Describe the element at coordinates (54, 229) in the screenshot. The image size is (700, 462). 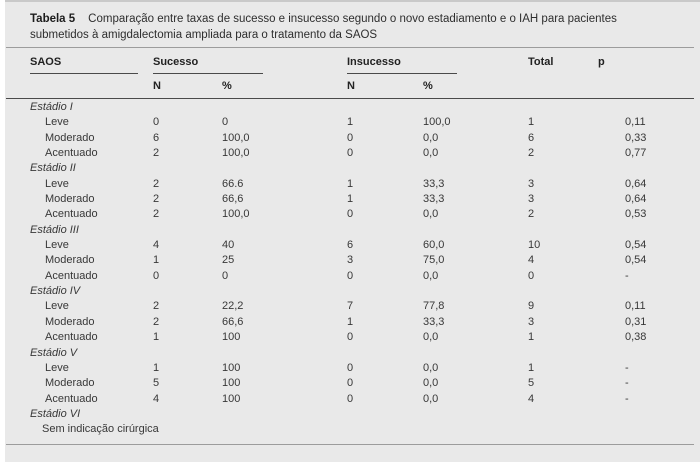
I see `stage-label: Estádio III` at that location.